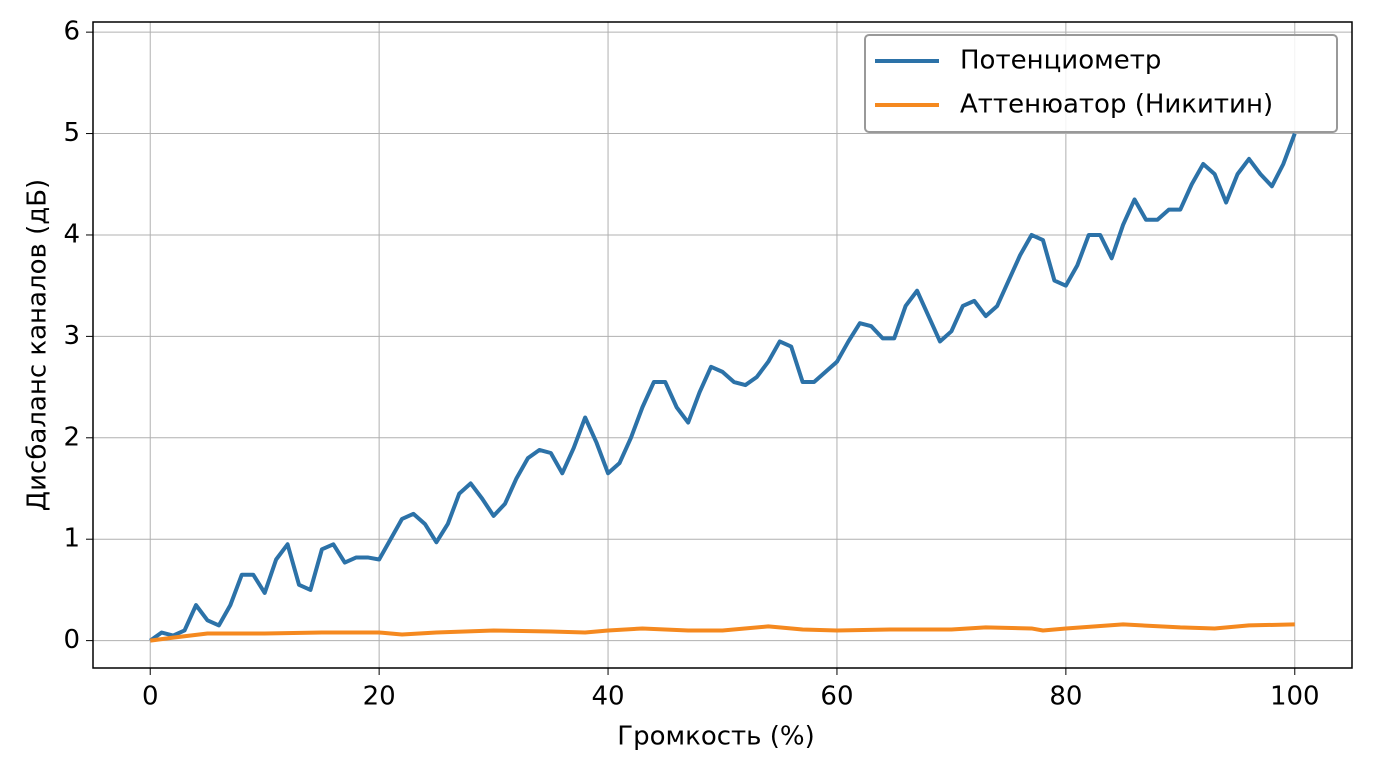 Image resolution: width=1376 pixels, height=768 pixels. What do you see at coordinates (379, 697) in the screenshot?
I see `x-tick-label: 20` at bounding box center [379, 697].